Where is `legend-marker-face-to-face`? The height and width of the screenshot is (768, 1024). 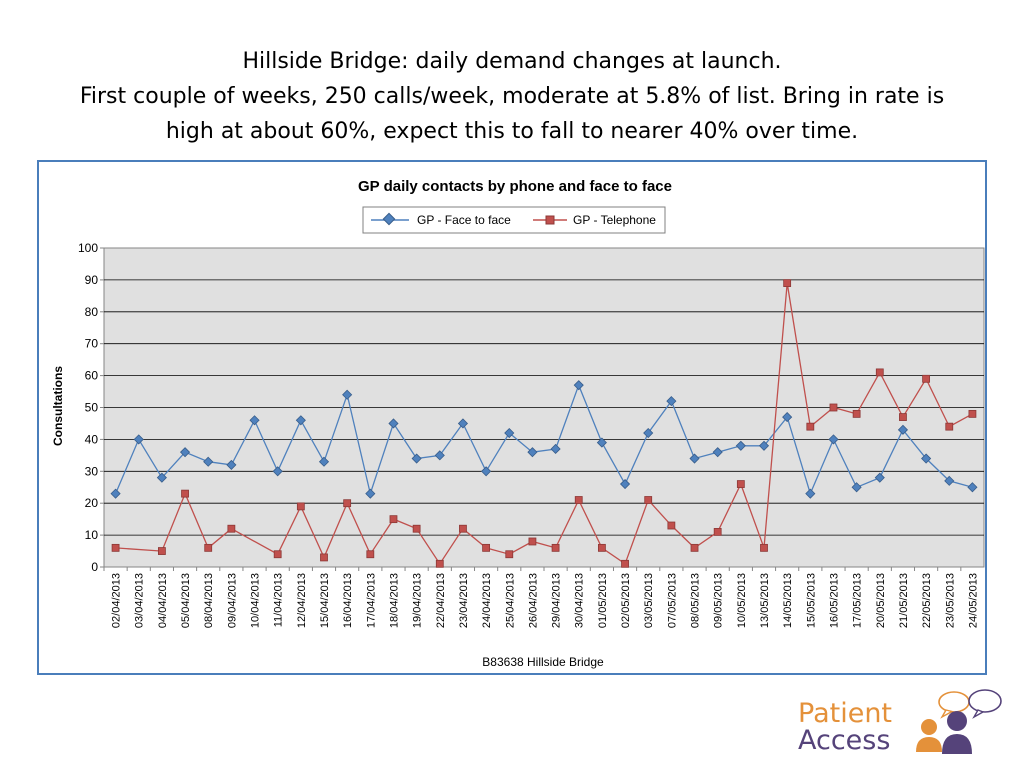 legend-marker-face-to-face is located at coordinates (389, 219).